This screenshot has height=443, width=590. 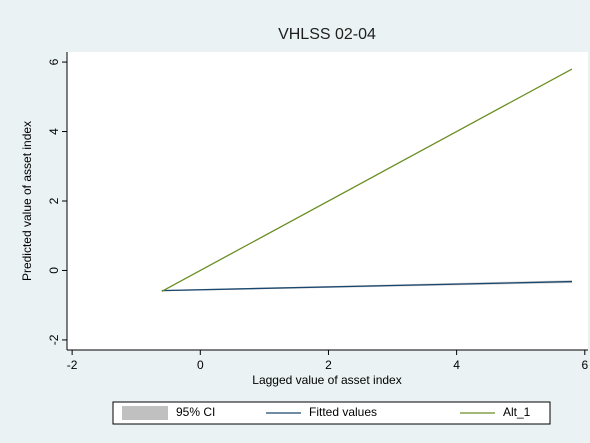 I want to click on y-tick-label: -2, so click(x=54, y=339).